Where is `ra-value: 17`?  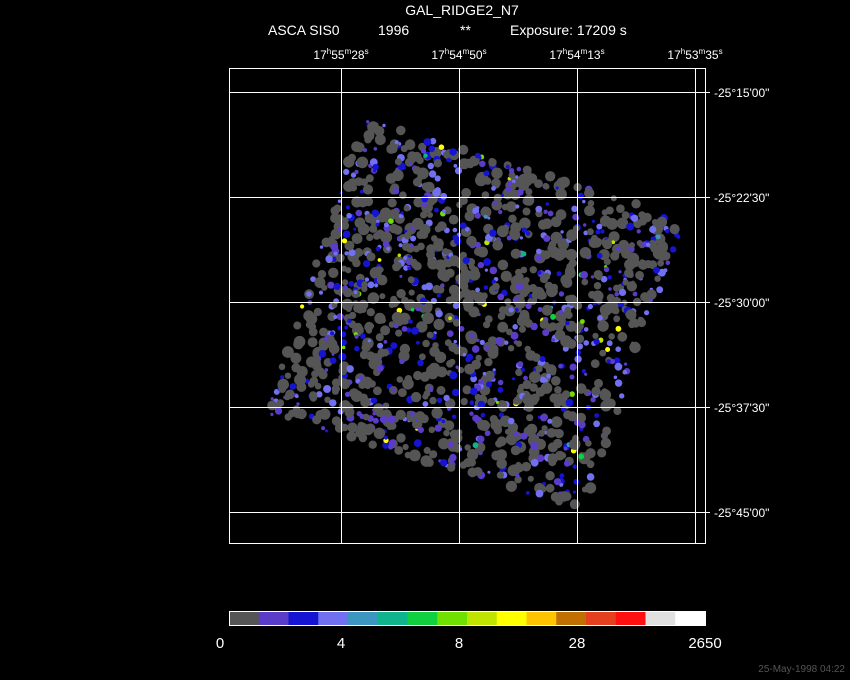 ra-value: 17 is located at coordinates (674, 55).